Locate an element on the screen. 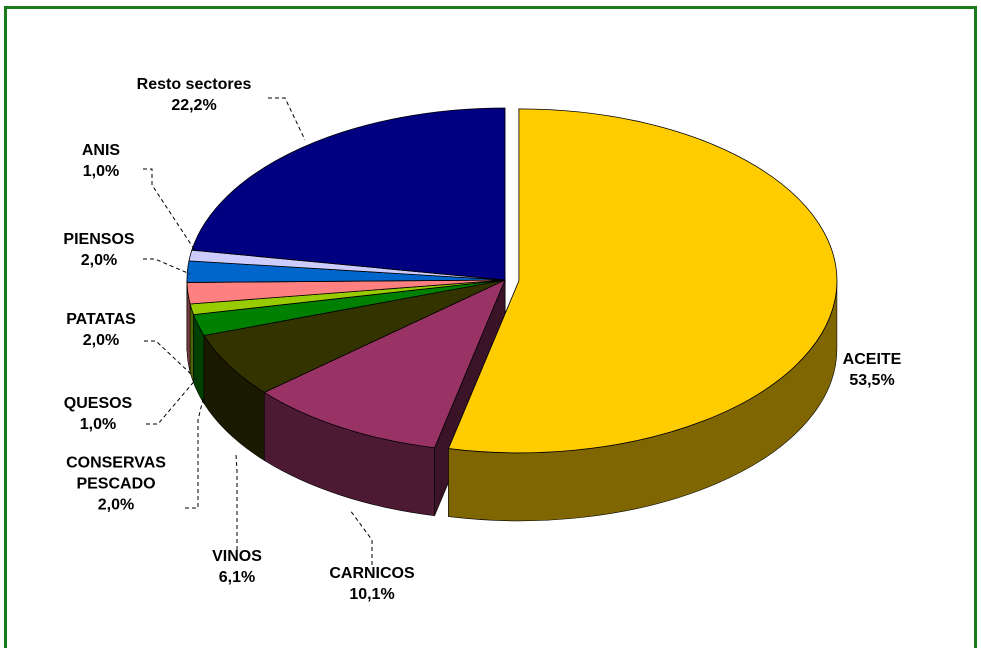 This screenshot has width=981, height=648. label-name-conservas-pescado: CONSERVAS is located at coordinates (116, 463).